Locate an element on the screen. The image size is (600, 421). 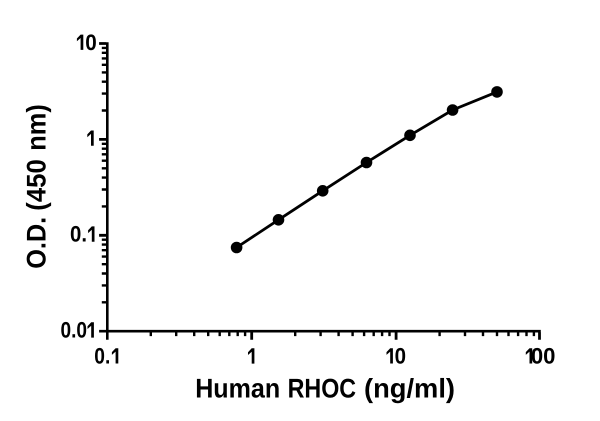
svg-text: nm) is located at coordinates (36, 127).